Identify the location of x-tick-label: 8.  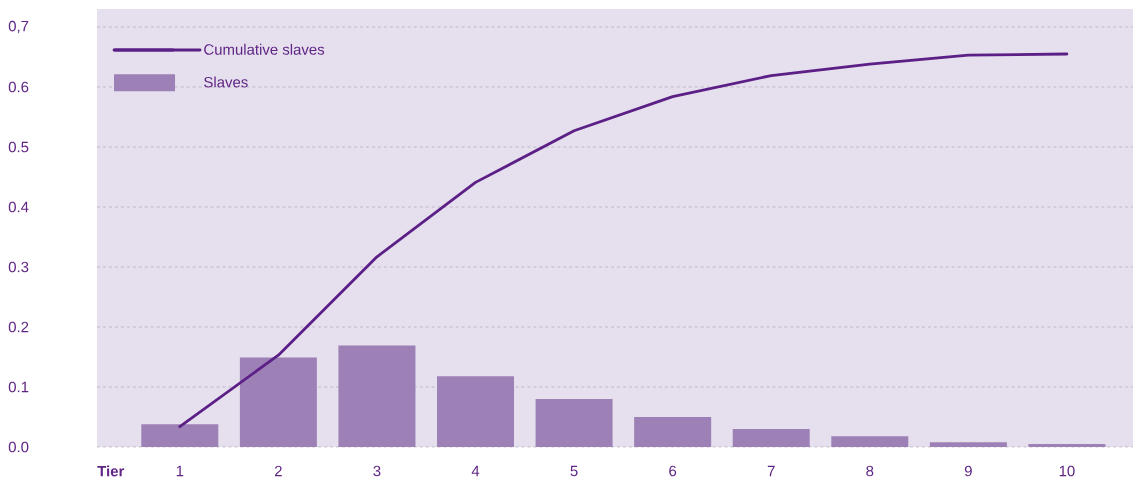
(870, 471).